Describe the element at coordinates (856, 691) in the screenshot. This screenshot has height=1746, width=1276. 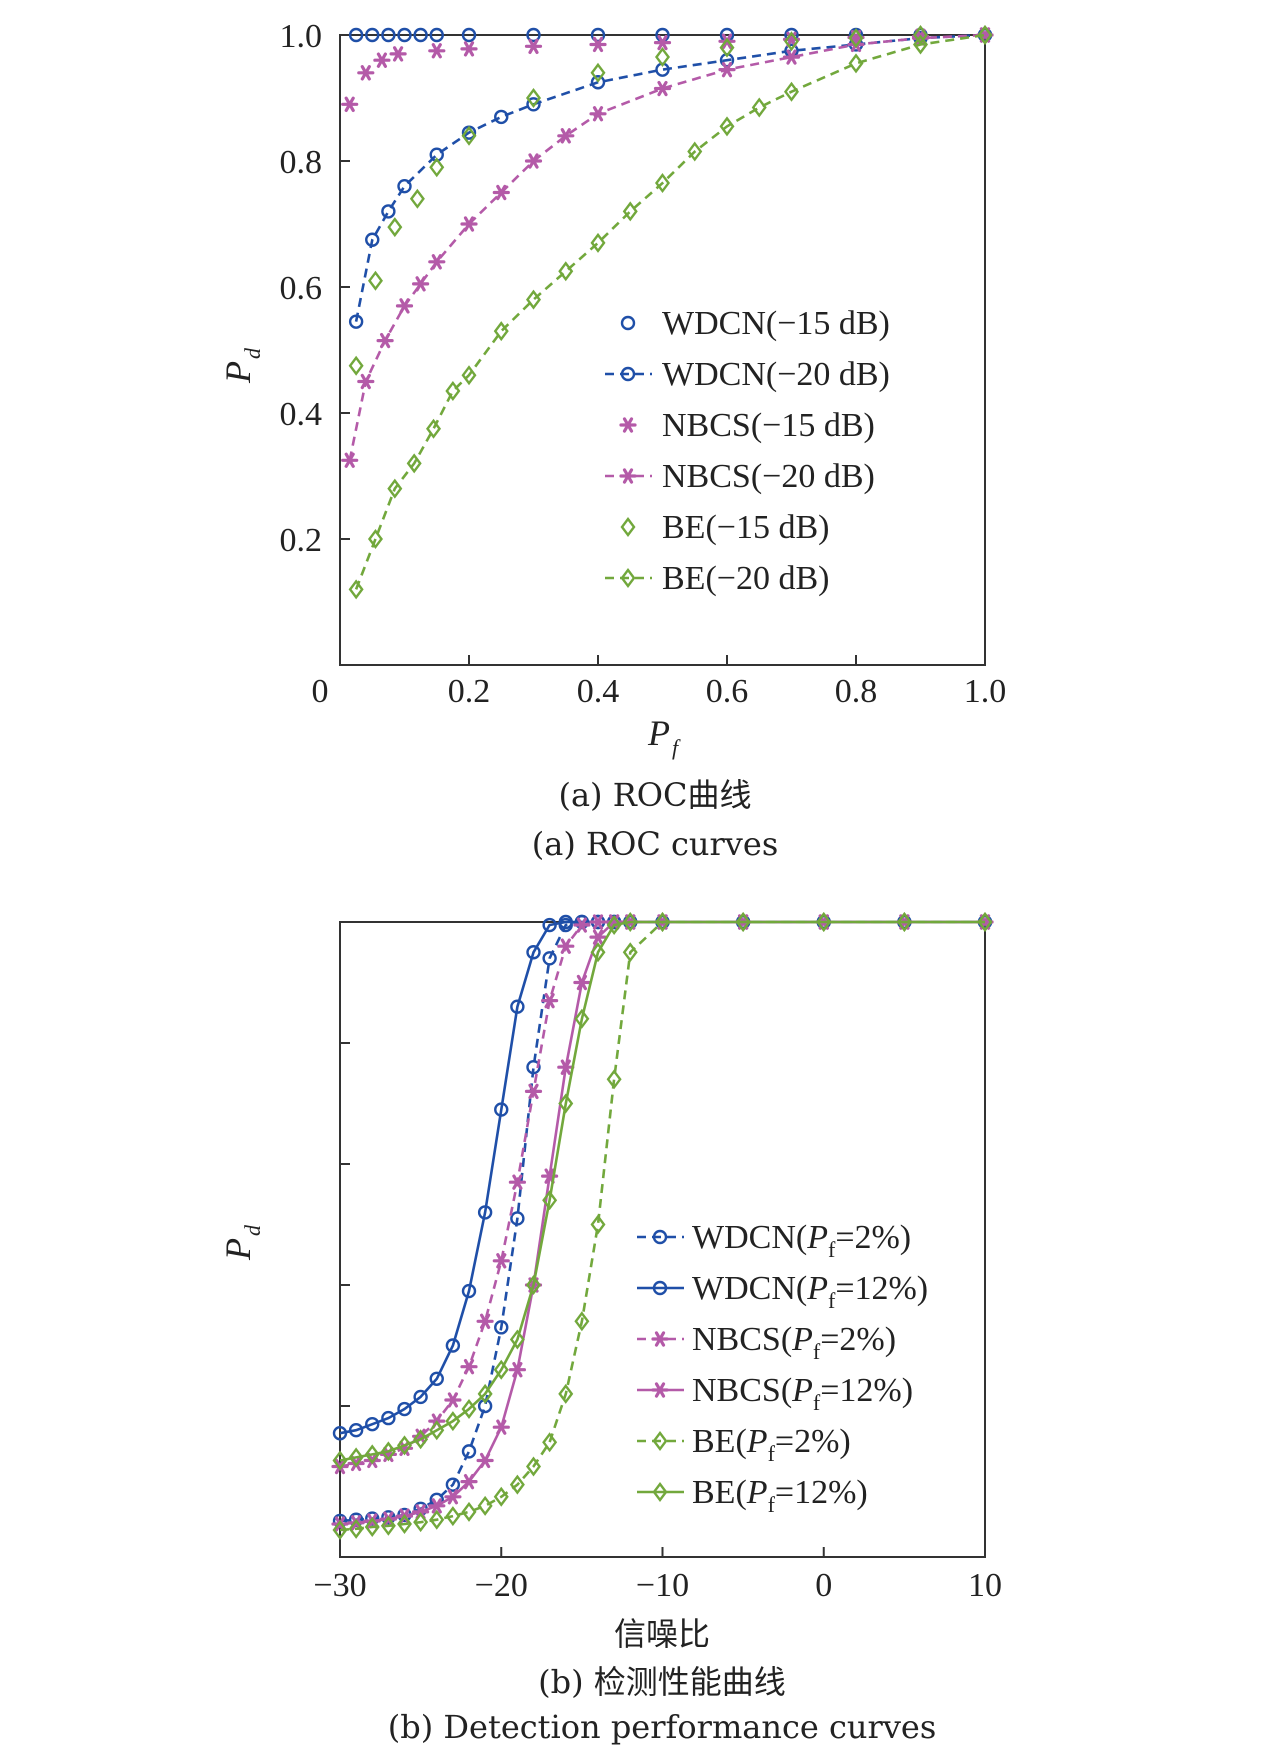
I see `x-tick-label: 0.8` at that location.